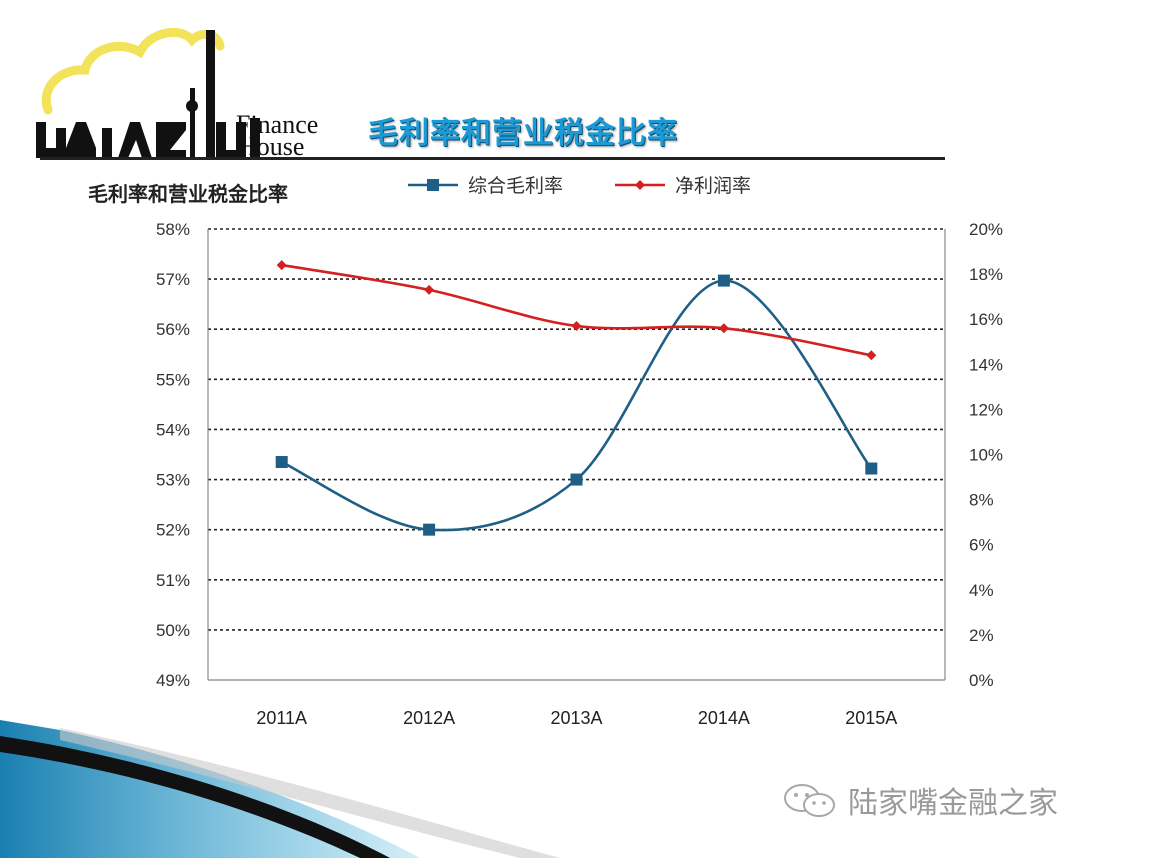  I want to click on y-left-tick-label: 55%, so click(173, 379).